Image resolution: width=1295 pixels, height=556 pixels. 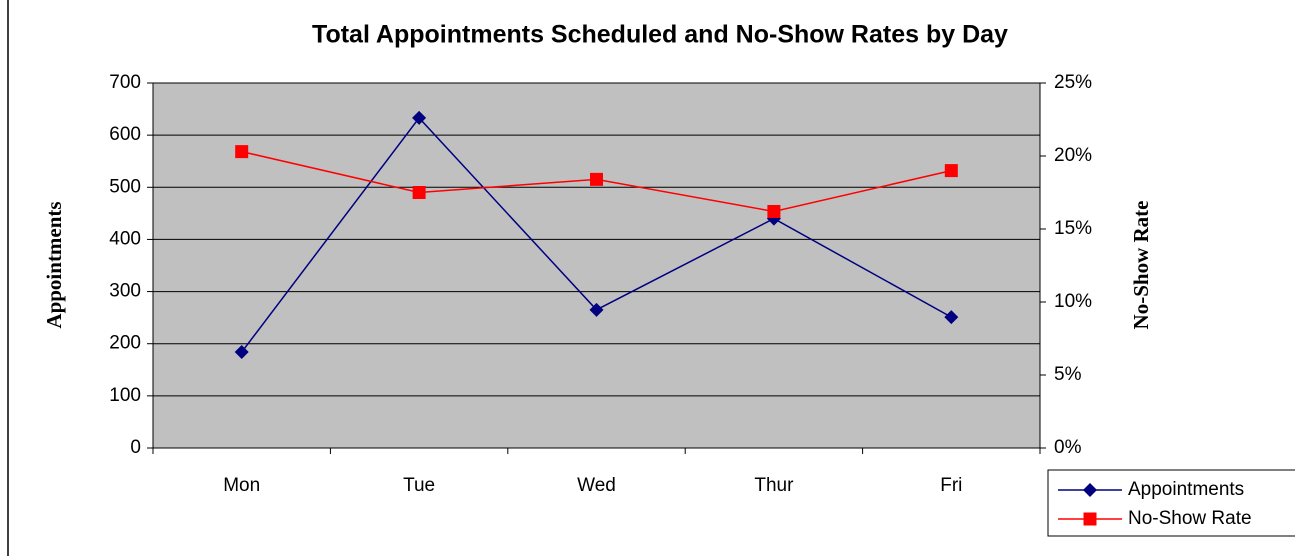 What do you see at coordinates (125, 395) in the screenshot?
I see `y-tick-label: 100` at bounding box center [125, 395].